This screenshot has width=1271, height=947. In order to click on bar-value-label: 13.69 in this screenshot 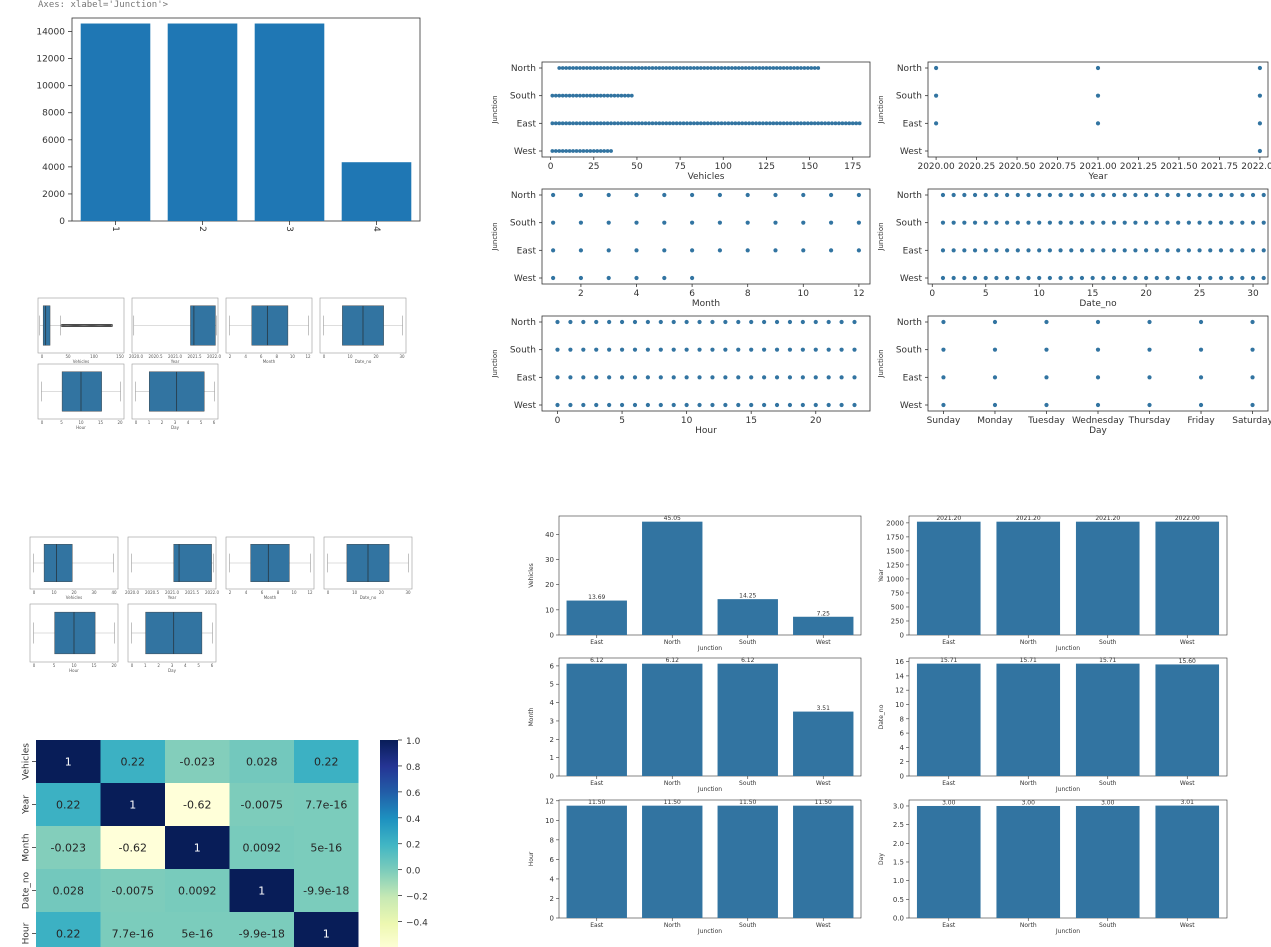, I will do `click(596, 597)`.